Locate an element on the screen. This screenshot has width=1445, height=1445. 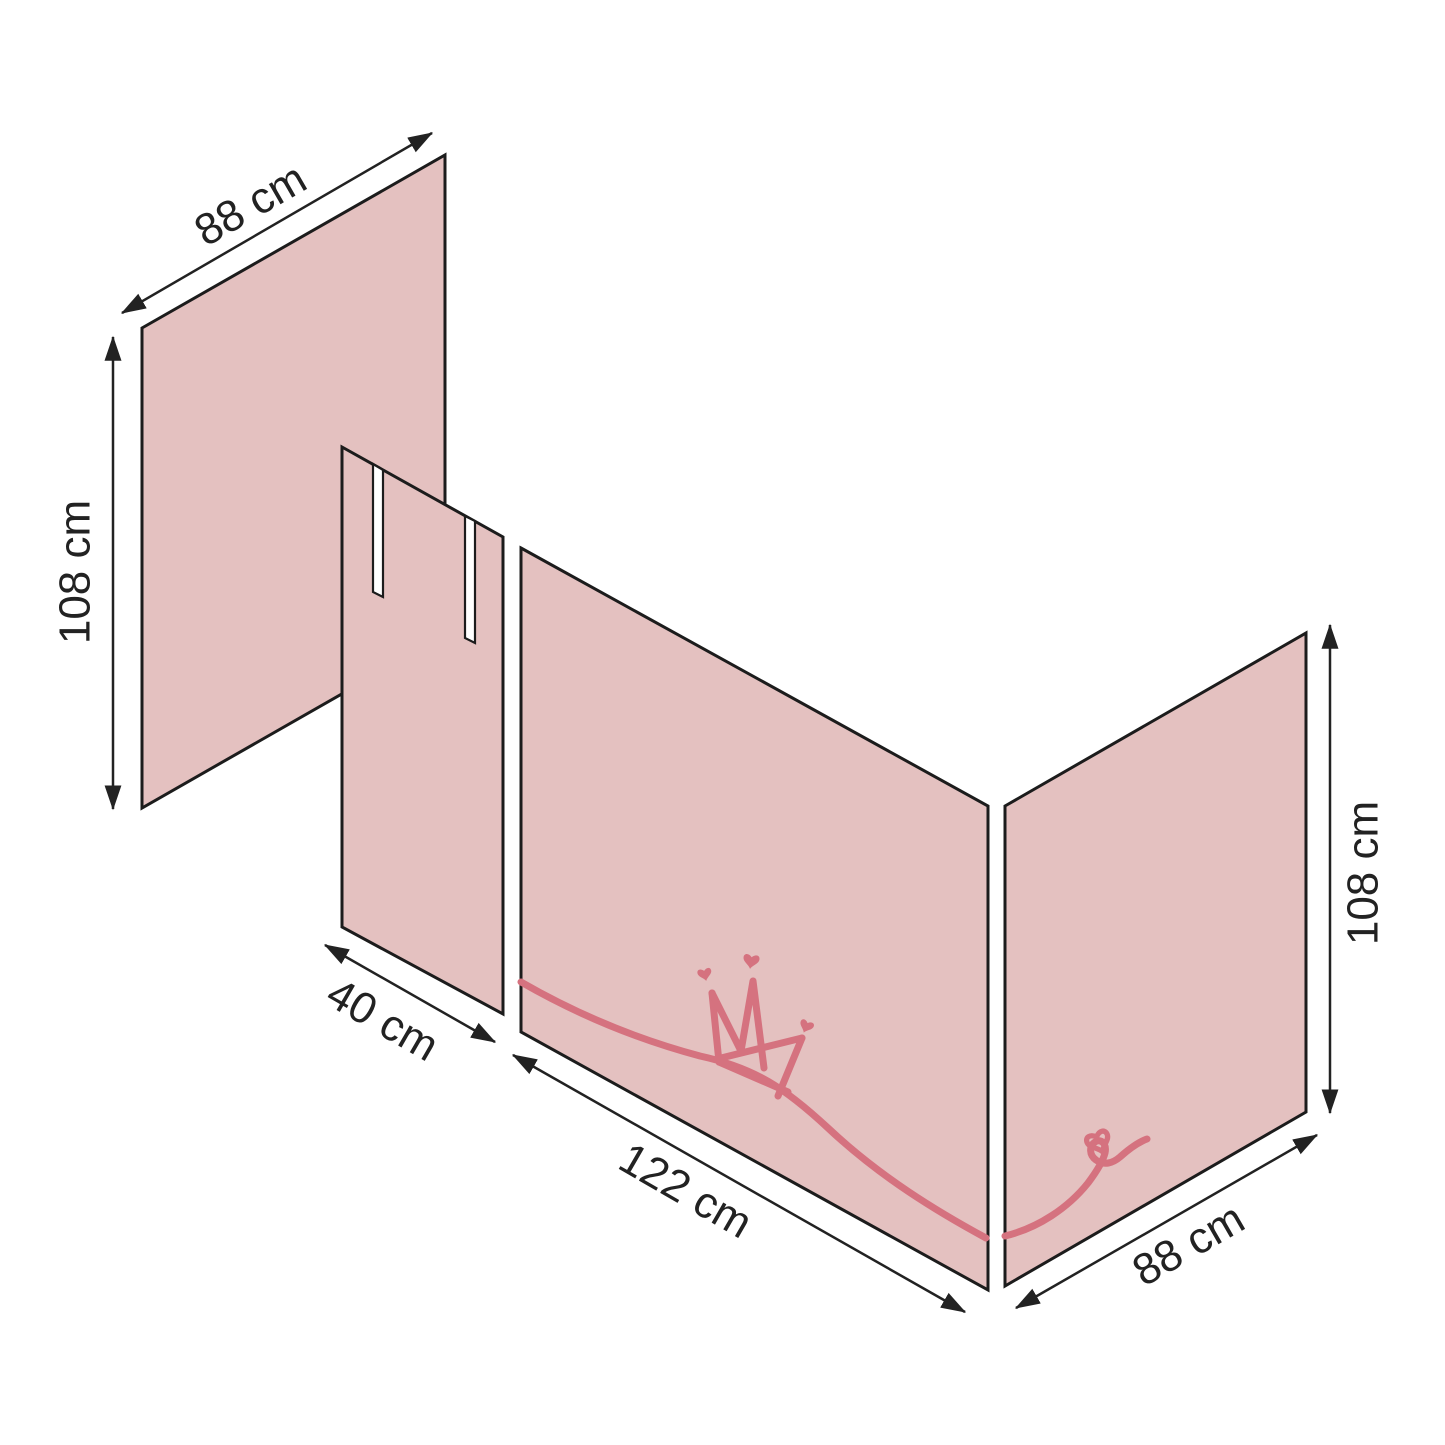
crown-stroke-left is located at coordinates (715, 1027).